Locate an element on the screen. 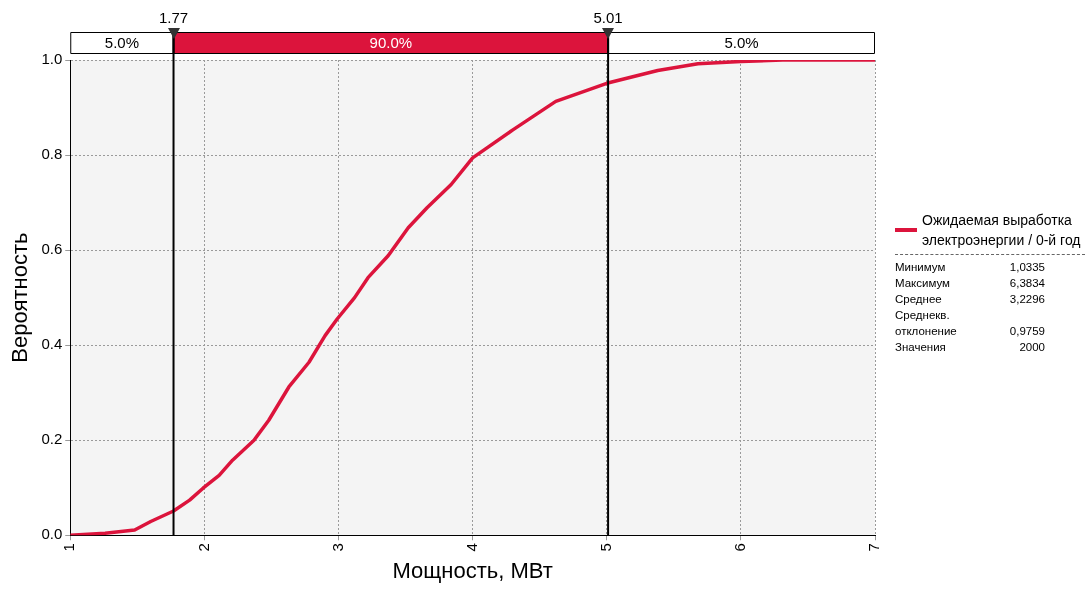  text: 1,0335 is located at coordinates (1026, 267).